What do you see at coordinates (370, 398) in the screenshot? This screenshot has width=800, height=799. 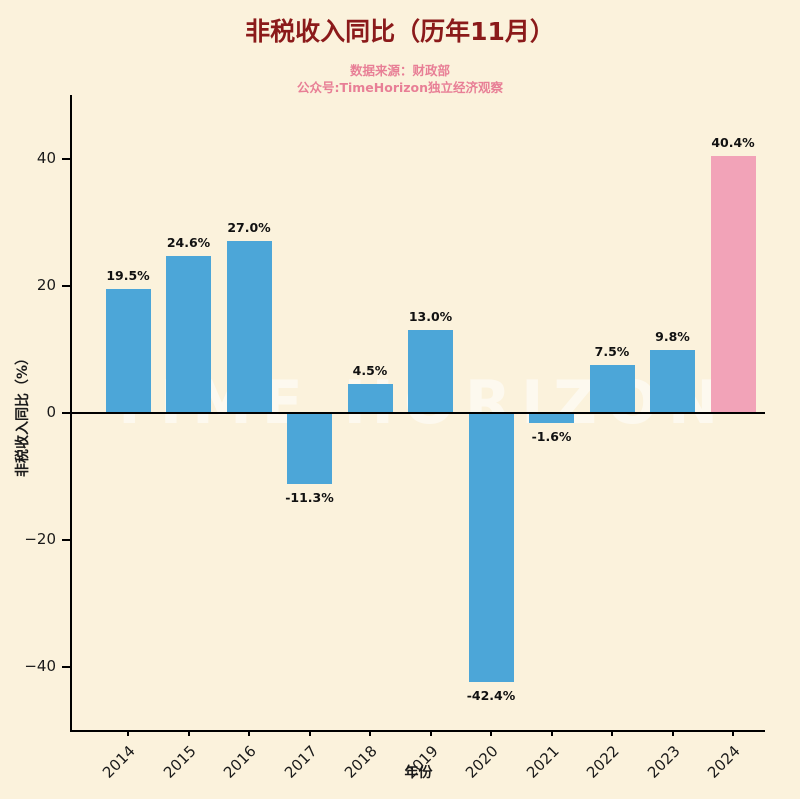 I see `bar-2018` at bounding box center [370, 398].